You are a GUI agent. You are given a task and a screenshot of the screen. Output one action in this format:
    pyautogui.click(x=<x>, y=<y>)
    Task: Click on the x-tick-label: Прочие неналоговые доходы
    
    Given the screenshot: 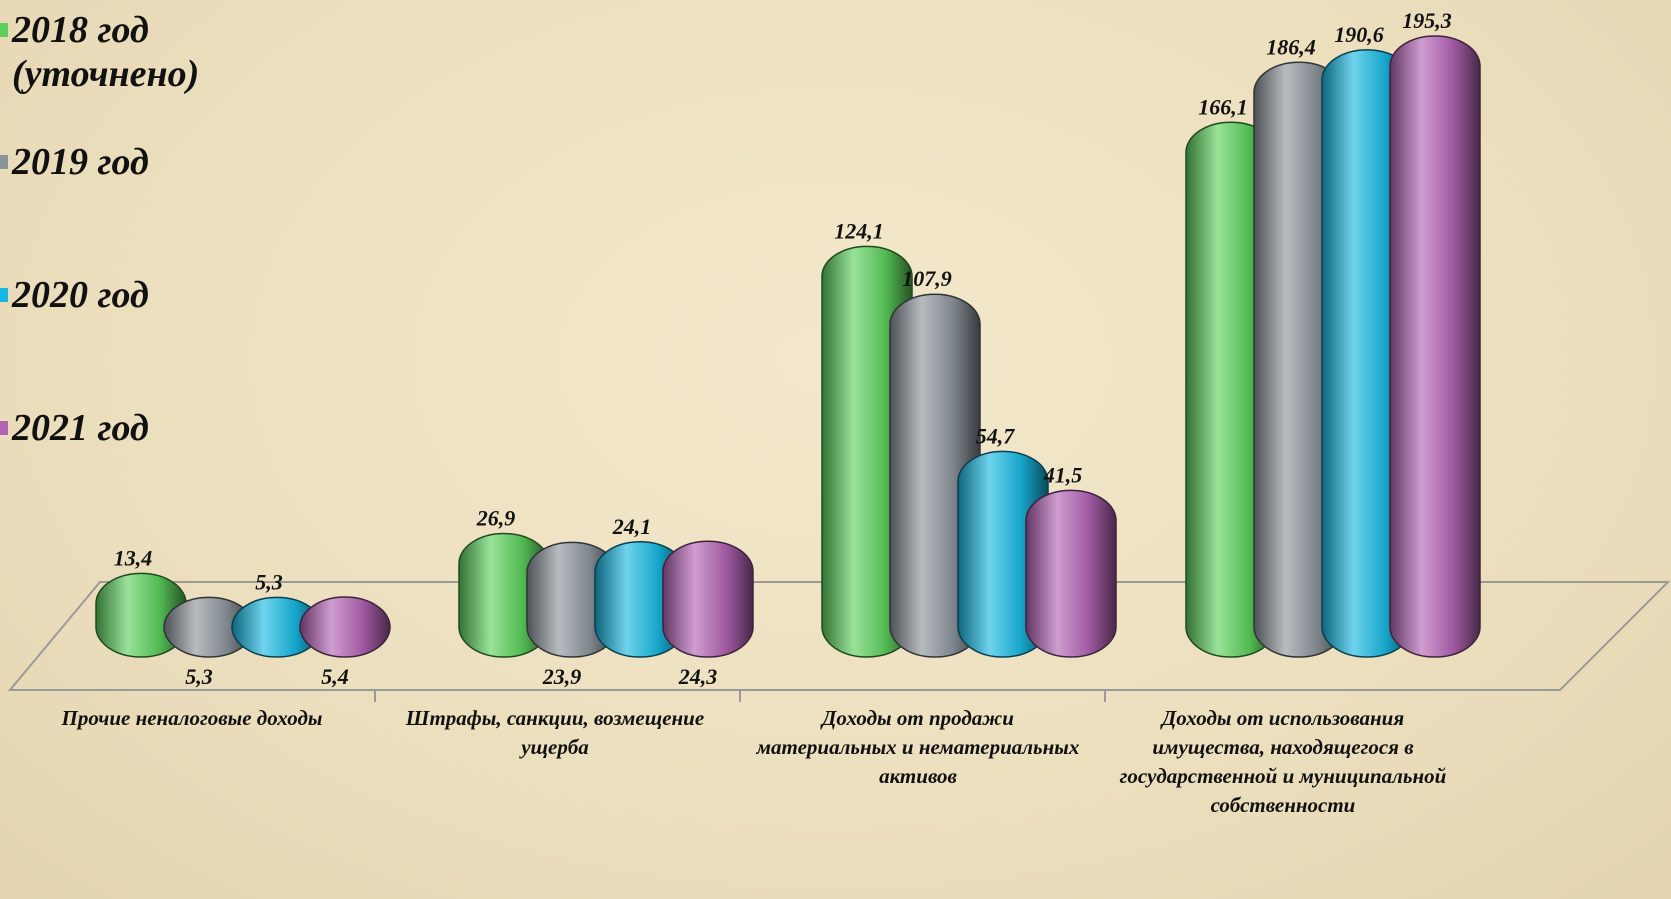 What is the action you would take?
    pyautogui.click(x=192, y=718)
    